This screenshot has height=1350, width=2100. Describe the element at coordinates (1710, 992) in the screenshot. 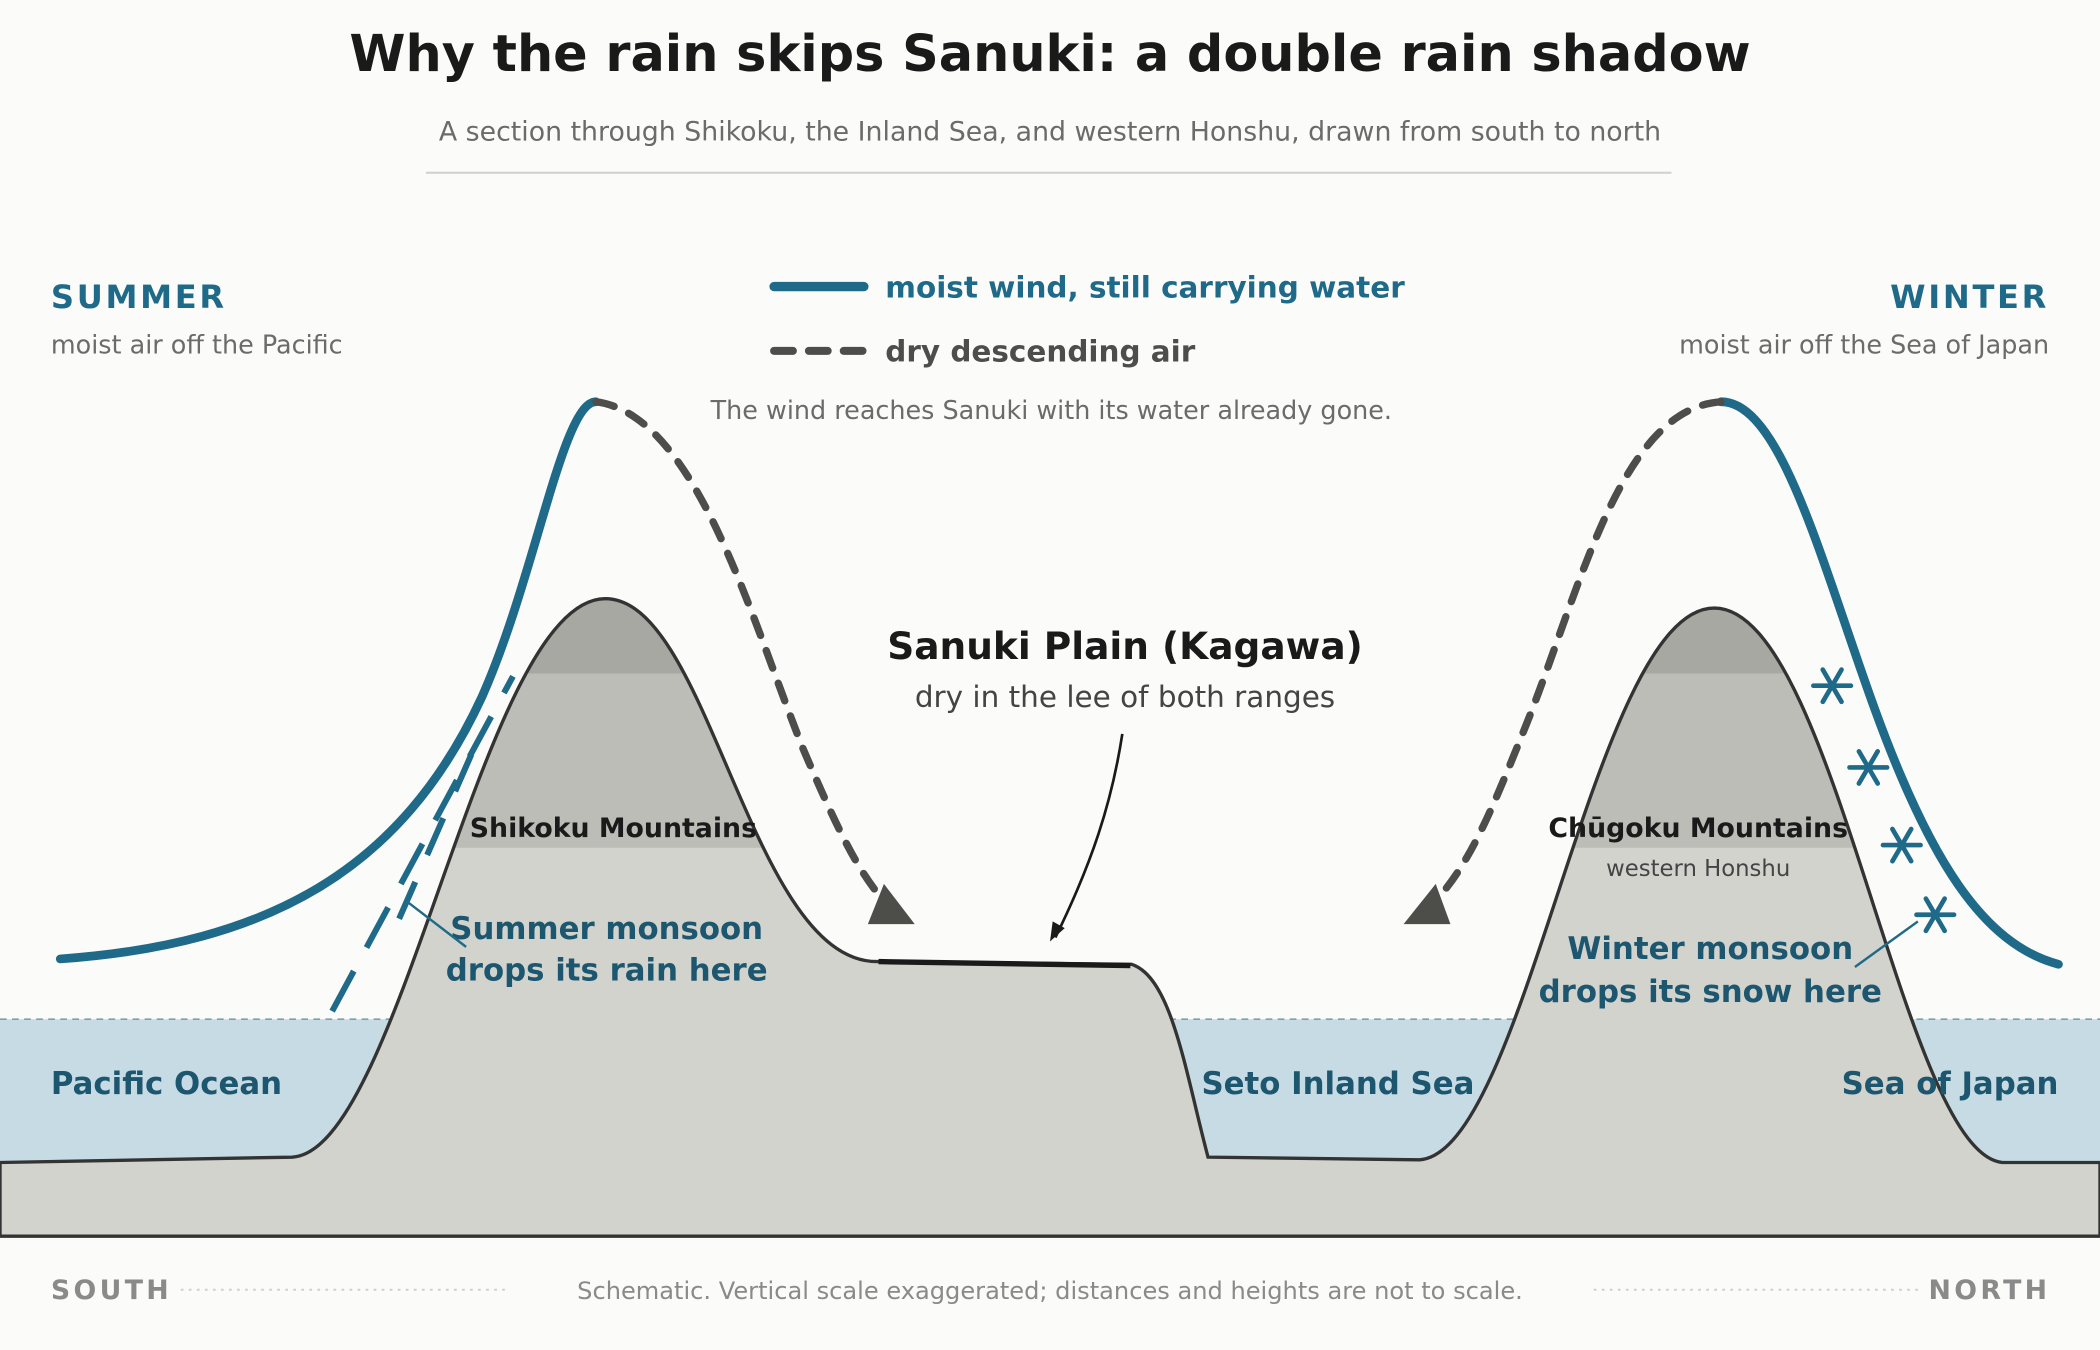

I see `annotation-line: drops its snow here` at that location.